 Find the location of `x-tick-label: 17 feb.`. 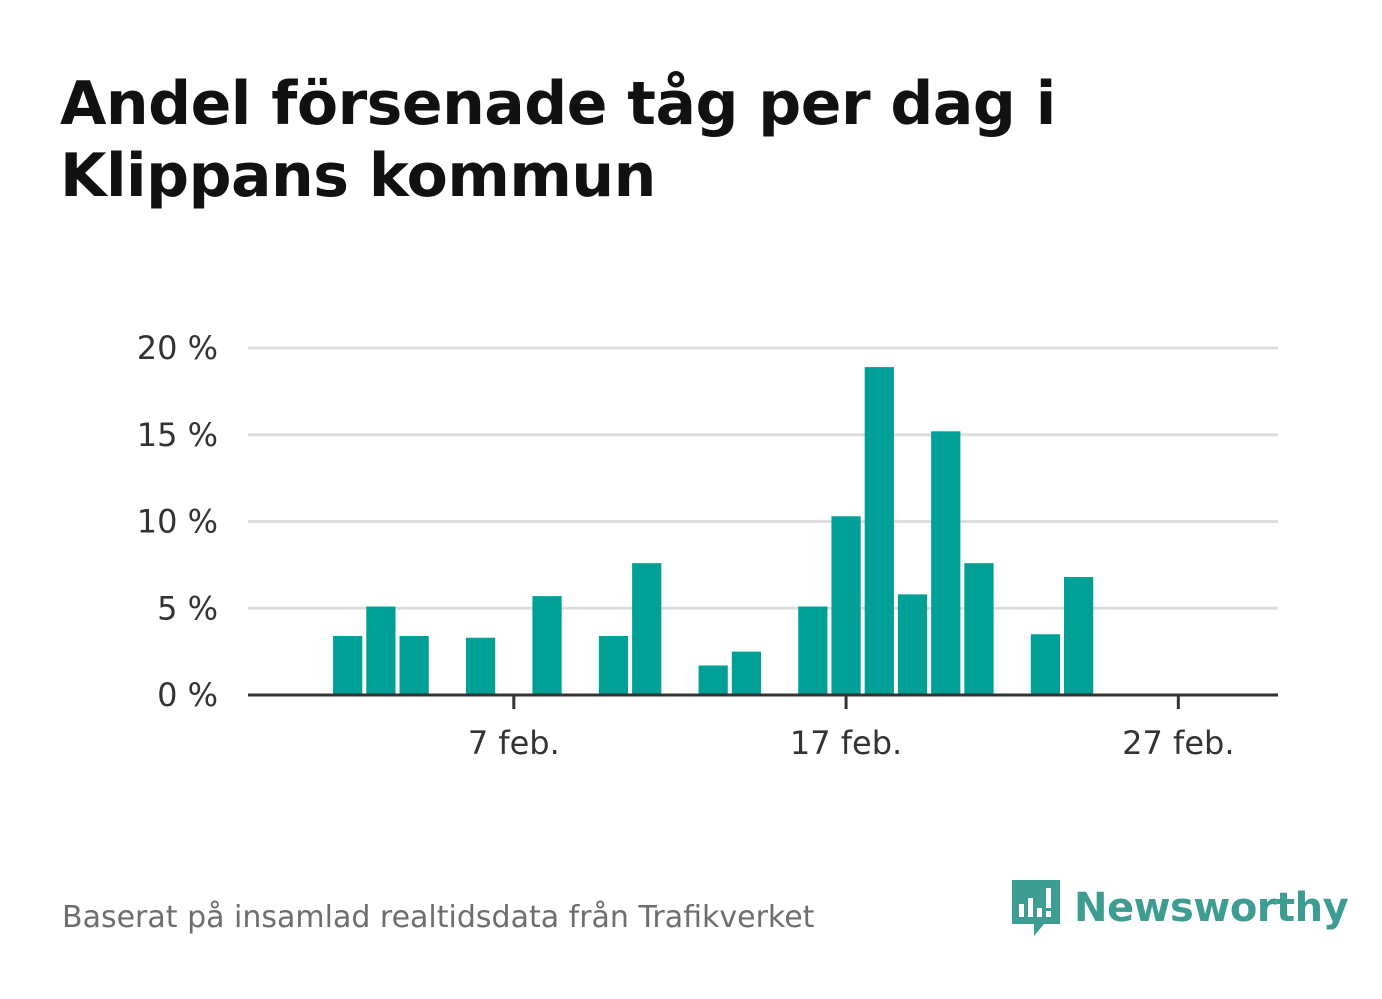

x-tick-label: 17 feb. is located at coordinates (846, 743).